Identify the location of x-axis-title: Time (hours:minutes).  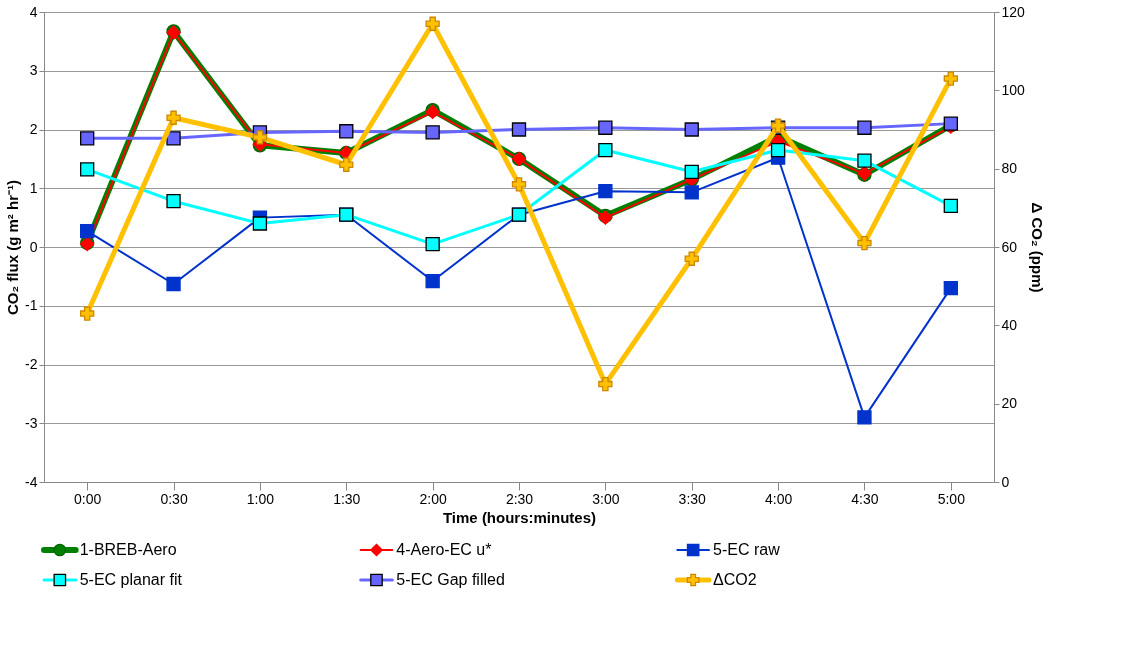
(519, 517).